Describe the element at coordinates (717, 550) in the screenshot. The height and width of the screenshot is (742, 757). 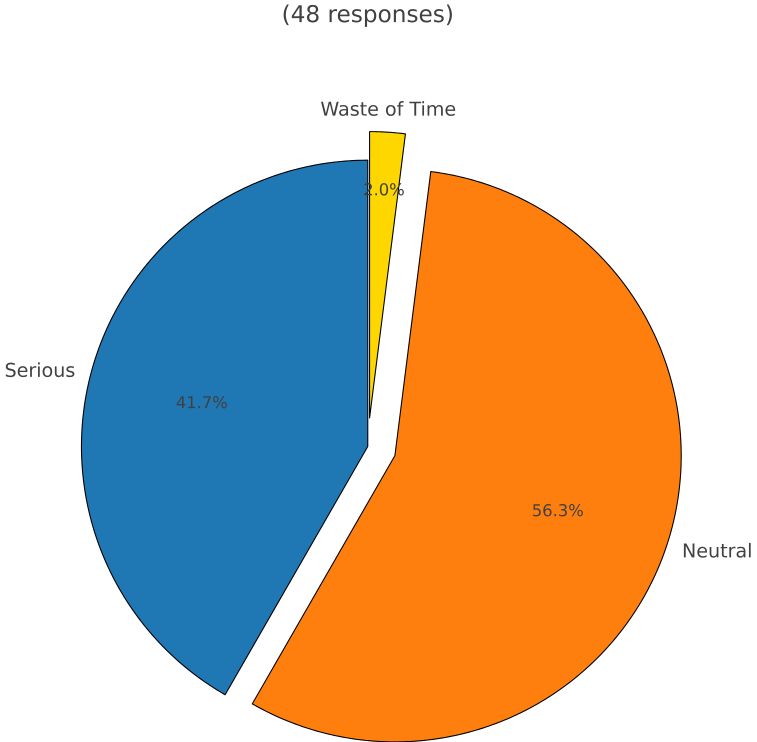
I see `slice-label: Neutral` at that location.